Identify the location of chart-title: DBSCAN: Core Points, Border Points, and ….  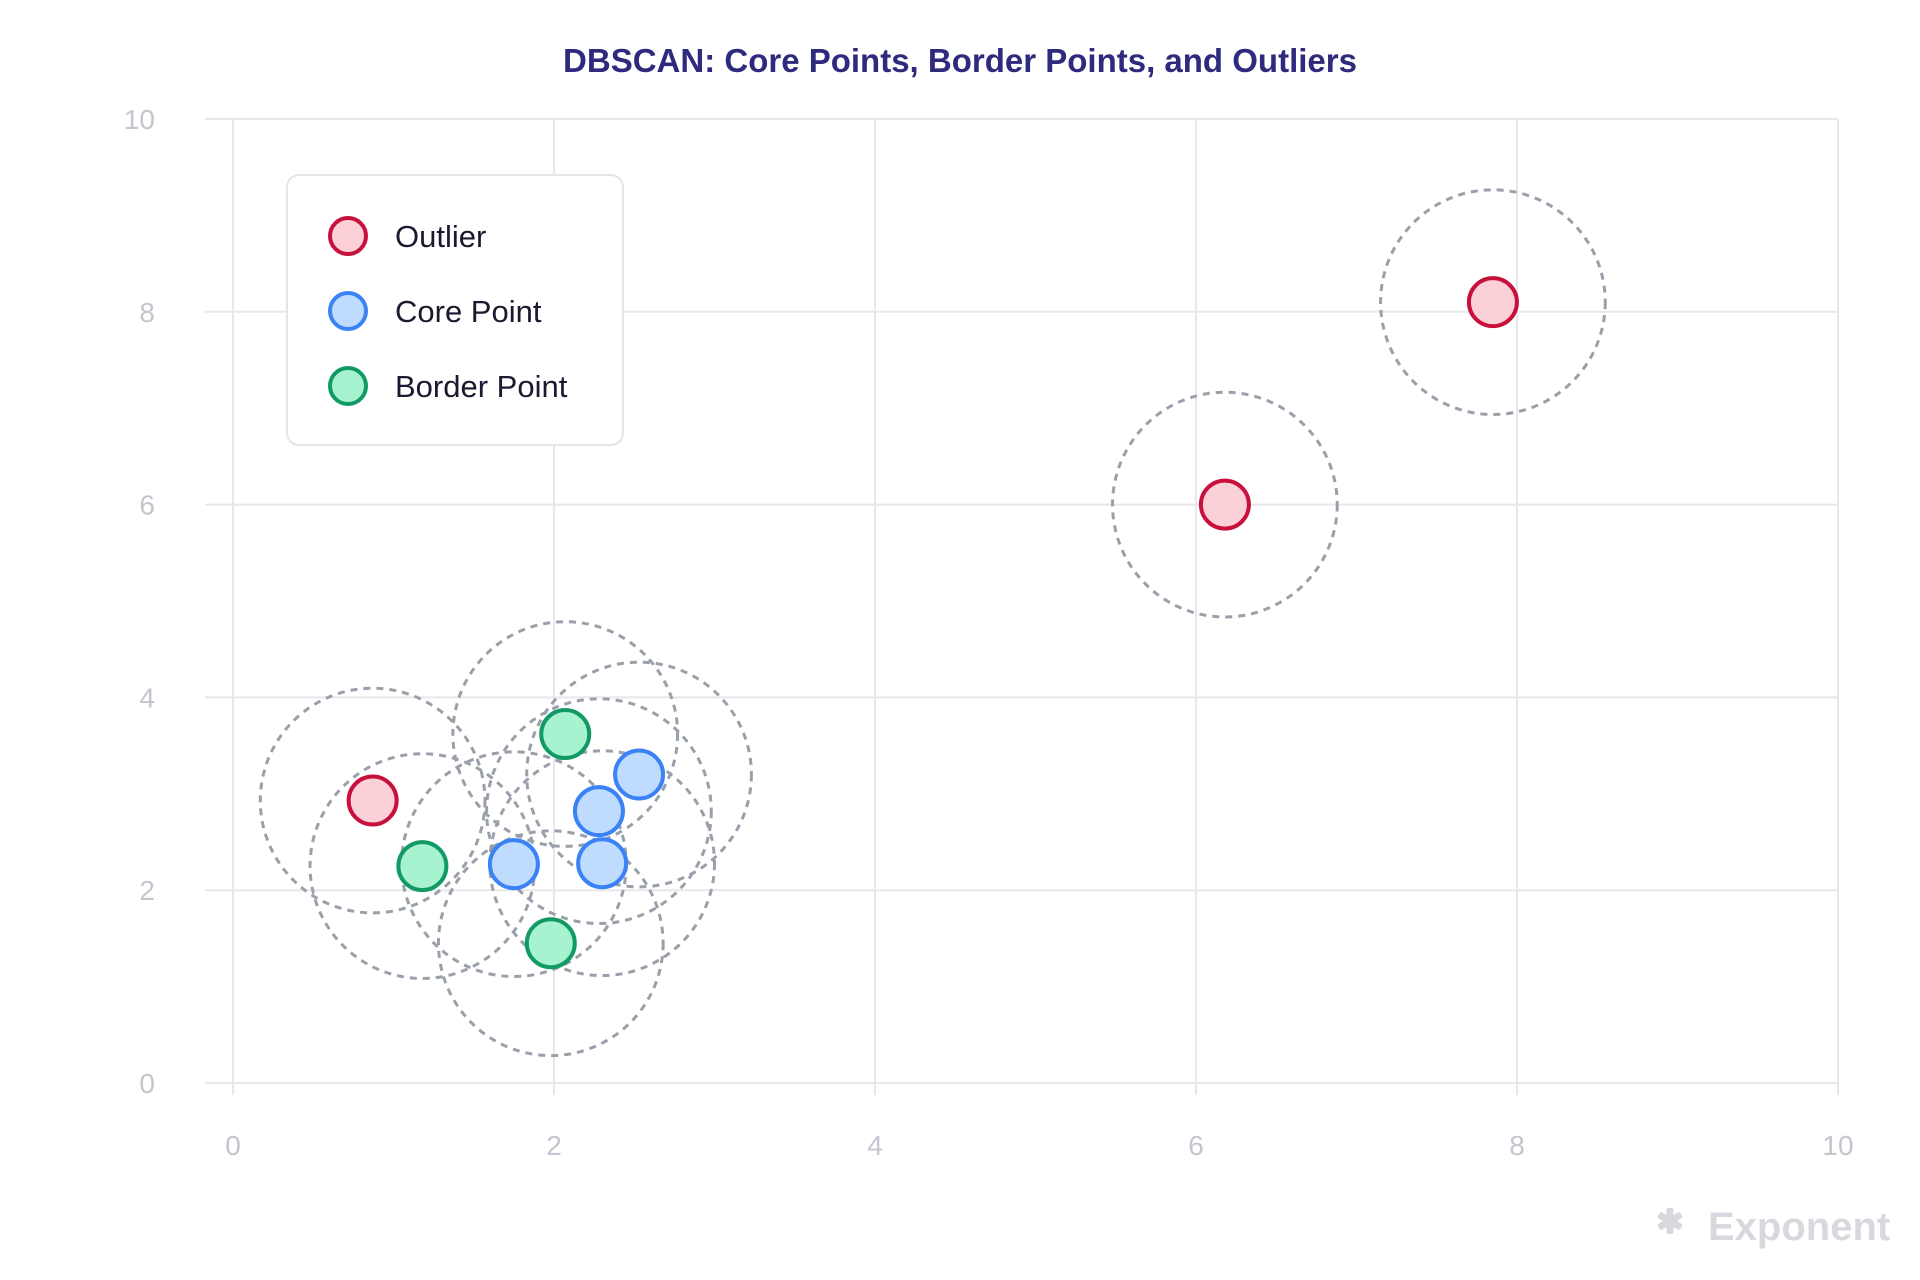
(960, 60).